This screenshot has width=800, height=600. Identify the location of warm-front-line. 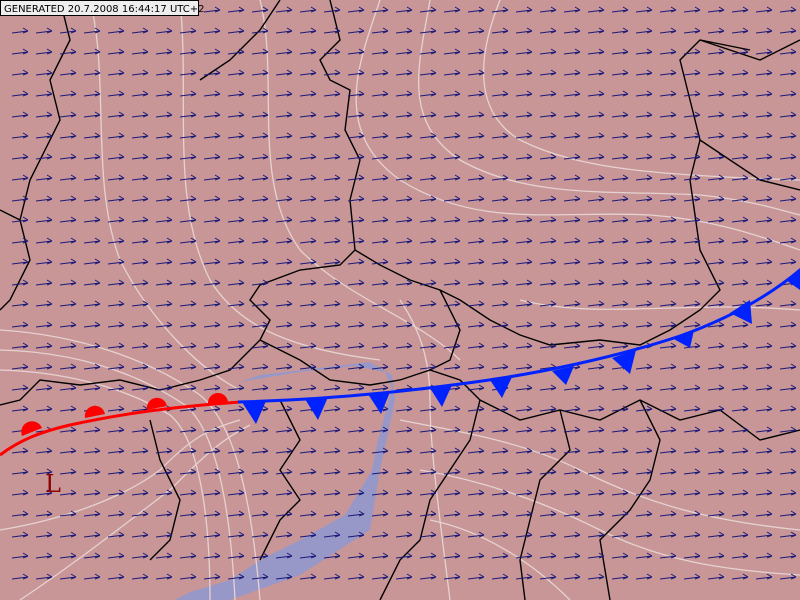
(120, 428).